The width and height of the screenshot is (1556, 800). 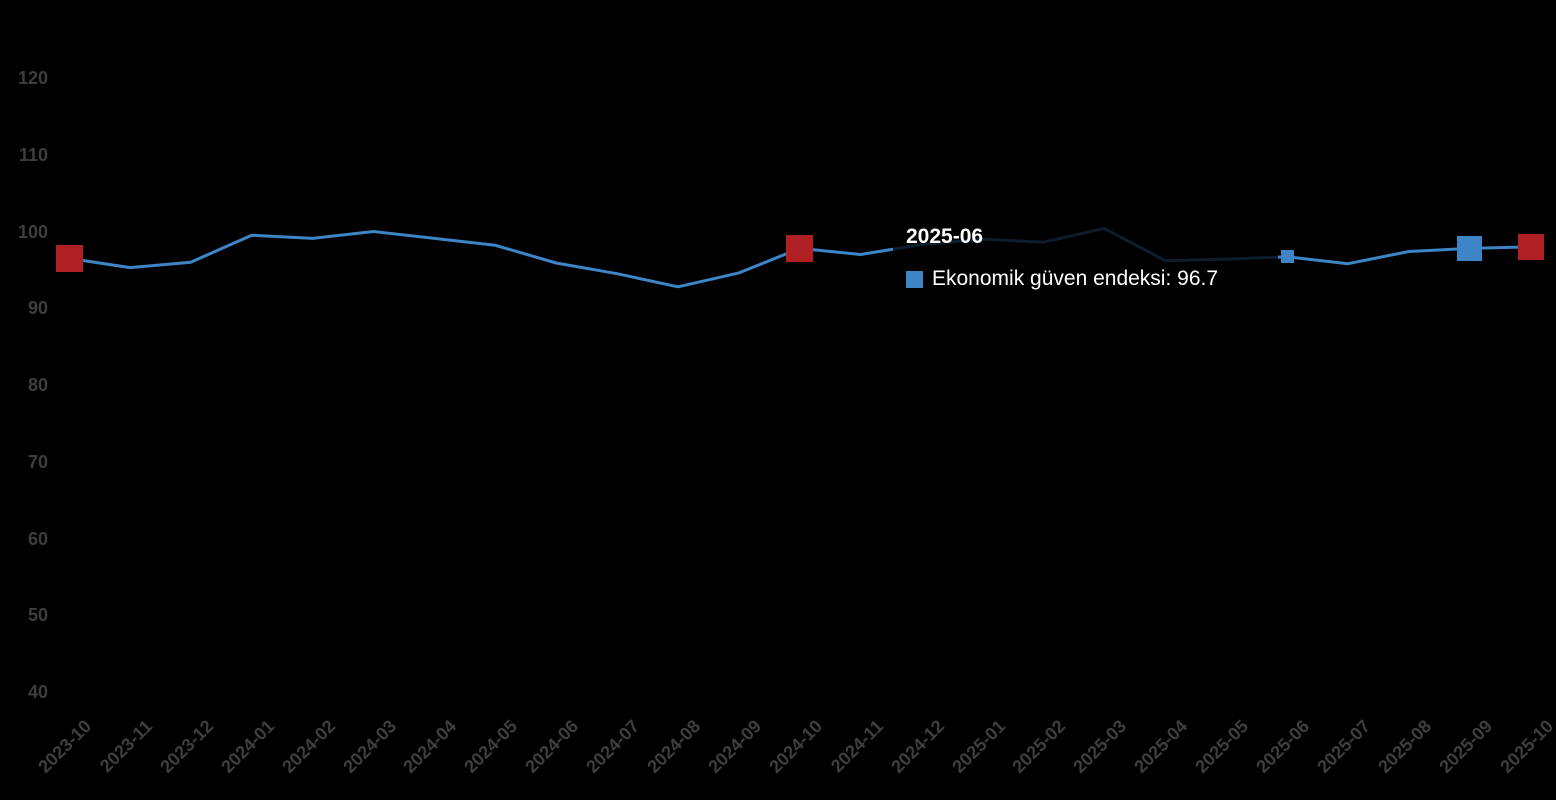 What do you see at coordinates (32, 78) in the screenshot?
I see `y-axis-label: 120` at bounding box center [32, 78].